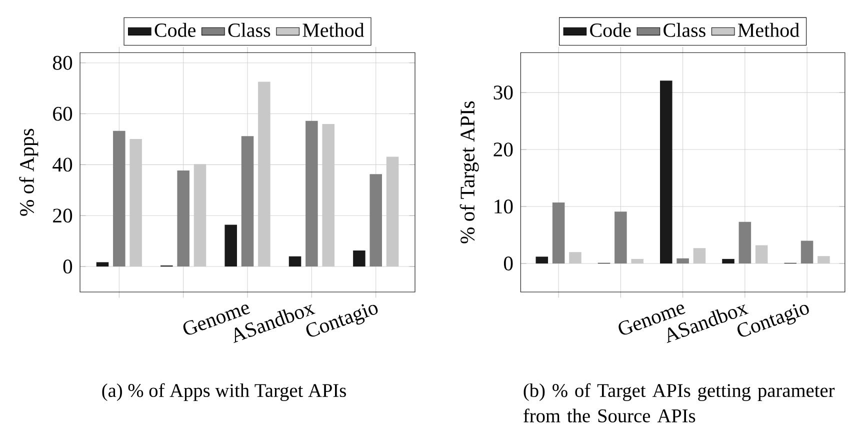 The width and height of the screenshot is (856, 431). What do you see at coordinates (28, 172) in the screenshot?
I see `y-axis-title: % of Apps` at bounding box center [28, 172].